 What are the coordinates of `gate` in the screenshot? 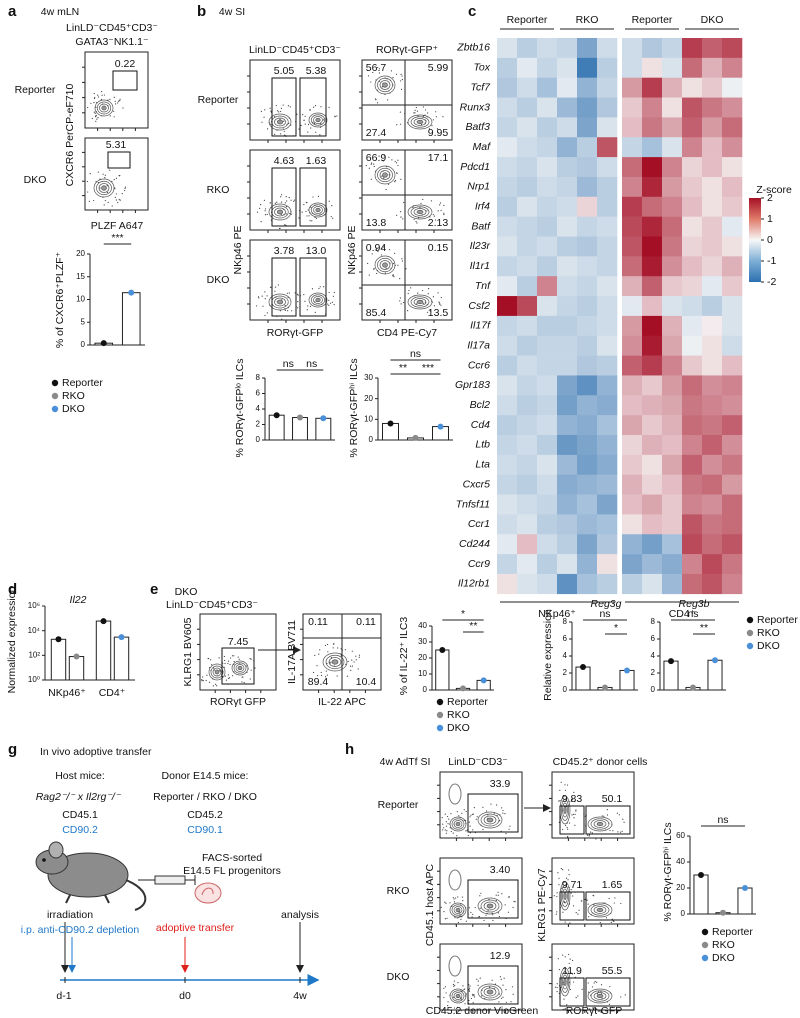 It's located at (572, 992).